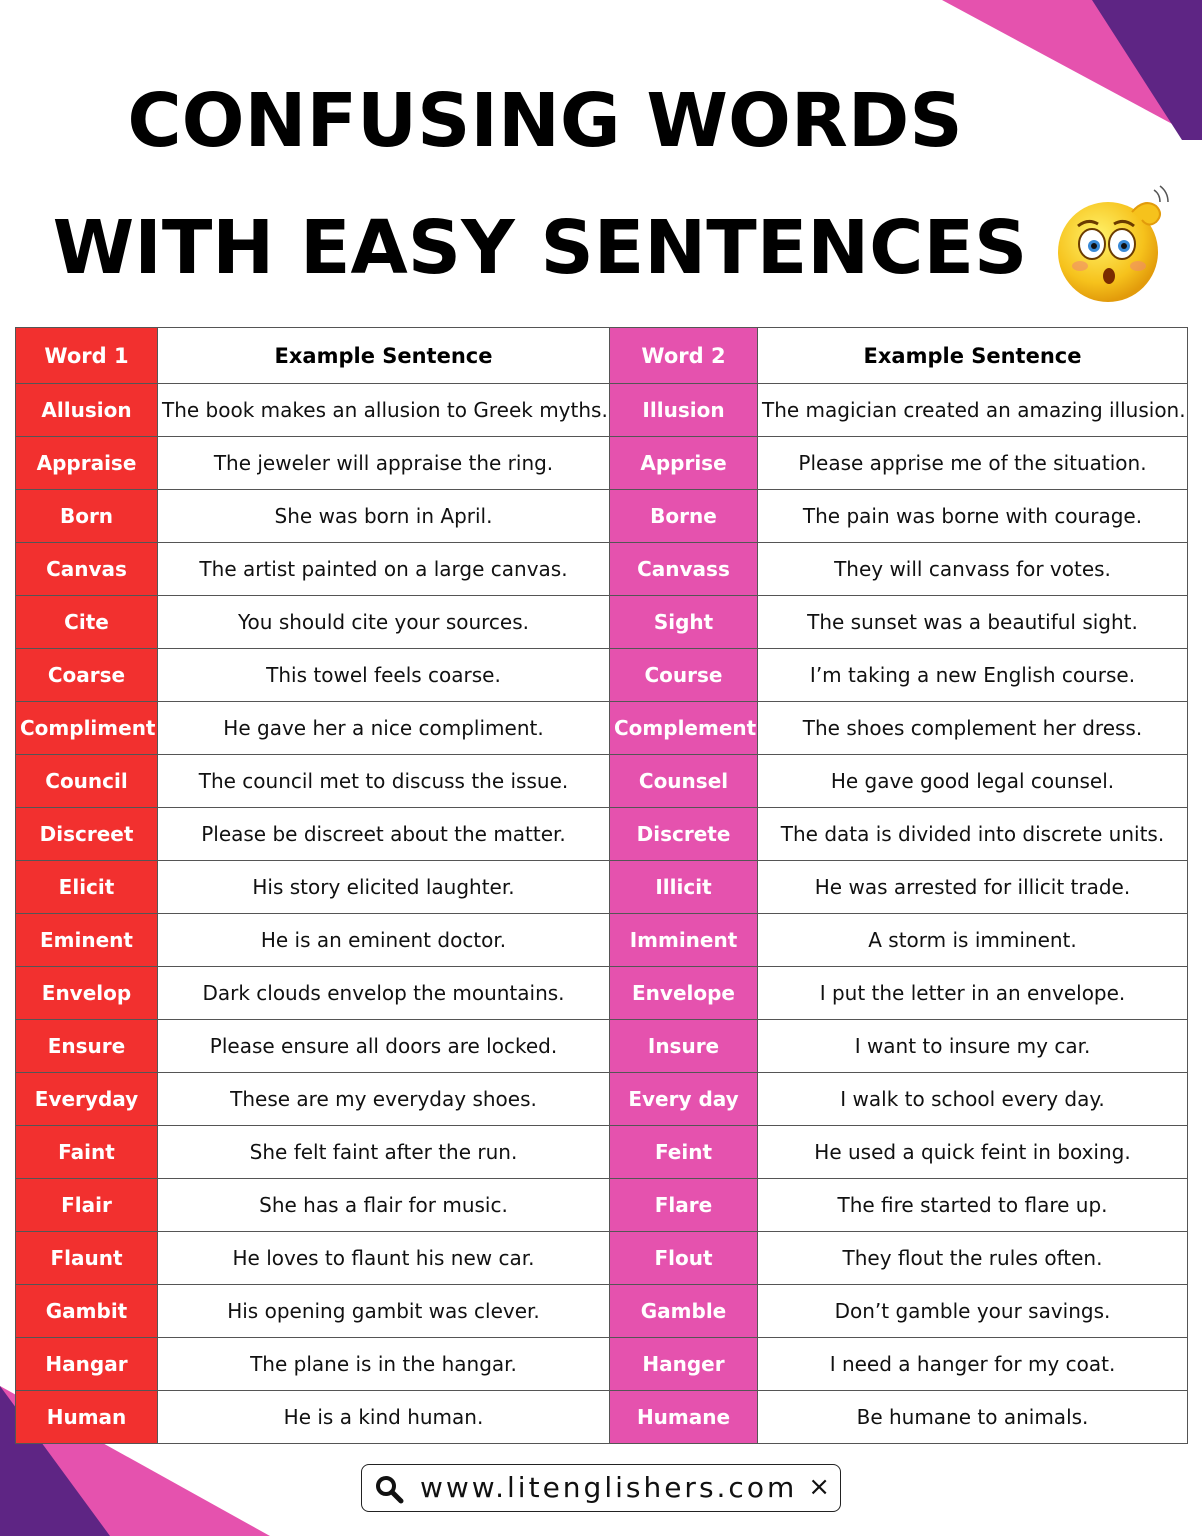 Image resolution: width=1202 pixels, height=1536 pixels. I want to click on word-2-cell: Discrete, so click(683, 834).